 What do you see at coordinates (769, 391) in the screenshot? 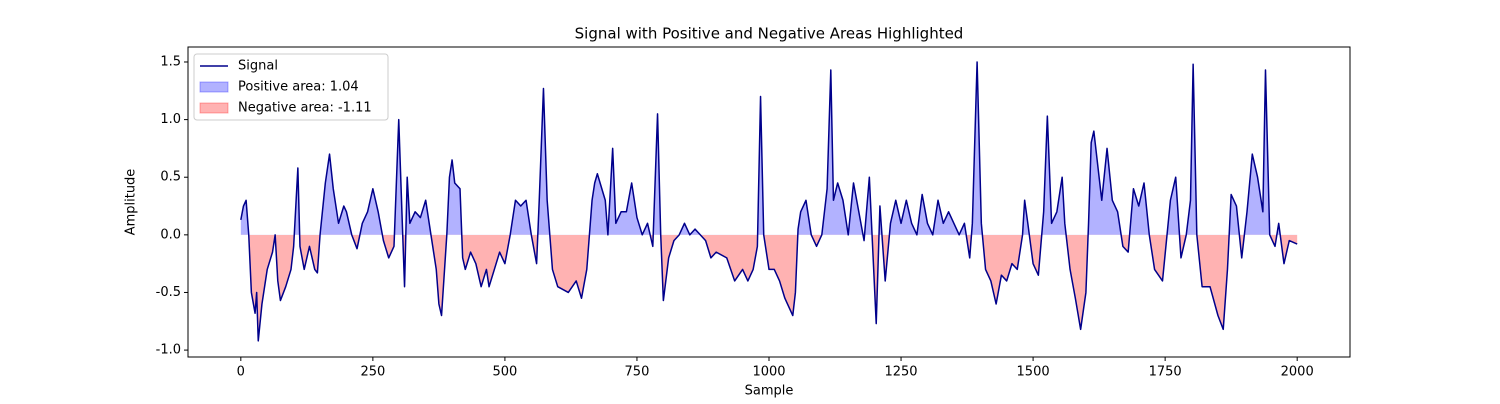
I see `x-axis-label: Sample` at bounding box center [769, 391].